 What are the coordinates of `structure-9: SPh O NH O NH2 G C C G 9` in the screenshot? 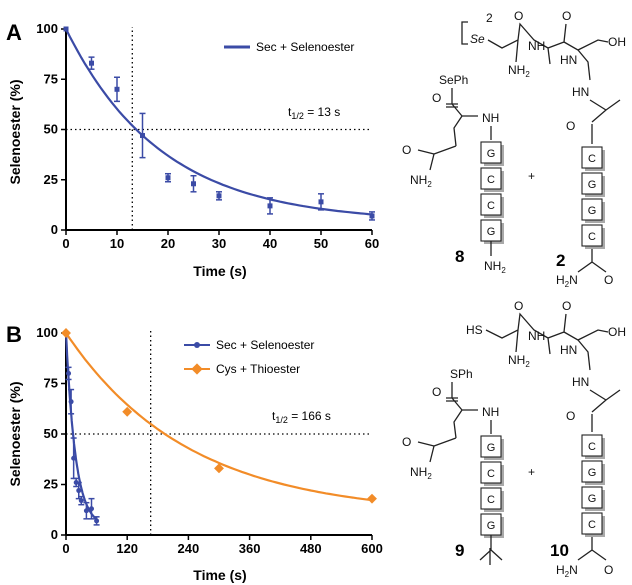 It's located at (453, 466).